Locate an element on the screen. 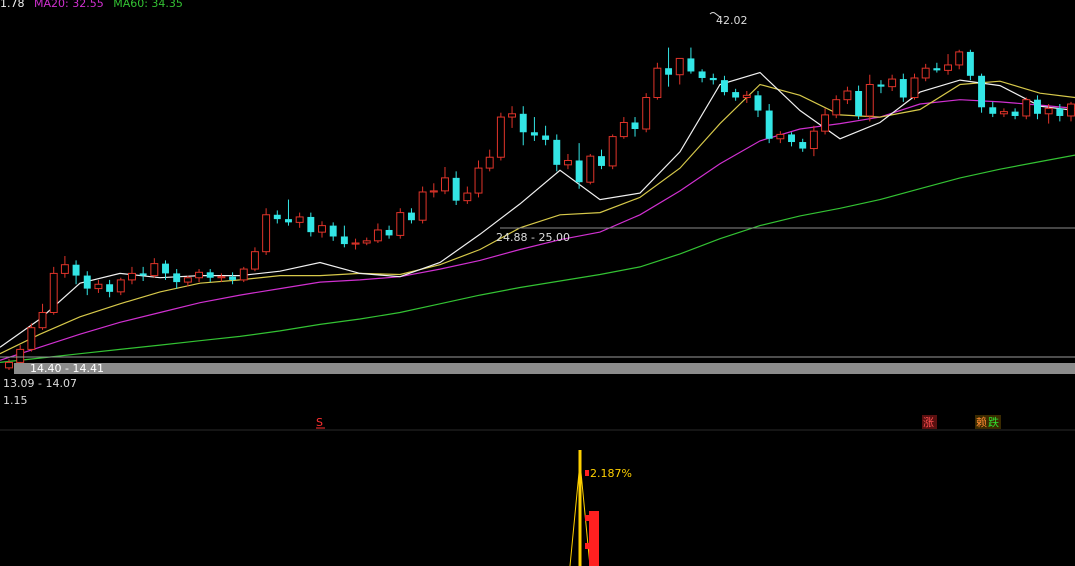 The height and width of the screenshot is (566, 1075). indicator-percent: 2.187% is located at coordinates (611, 473).